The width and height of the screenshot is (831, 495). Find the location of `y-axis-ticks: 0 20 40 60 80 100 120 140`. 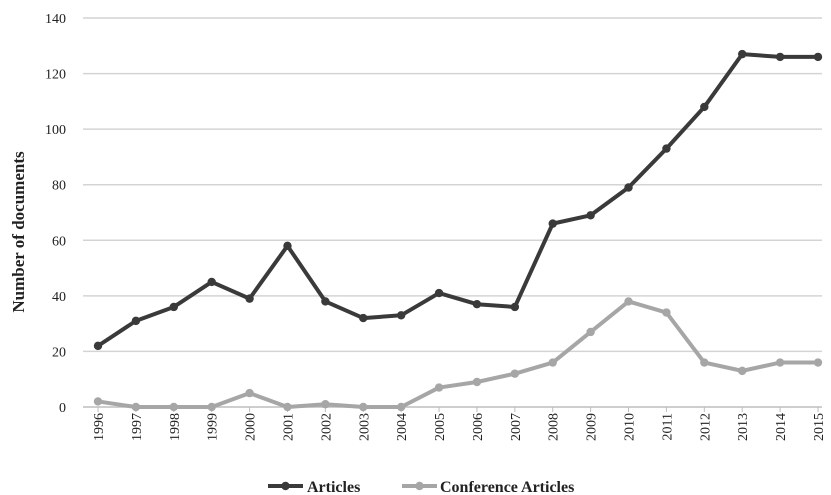

y-axis-ticks: 0 20 40 60 80 100 120 140 is located at coordinates (55, 214).